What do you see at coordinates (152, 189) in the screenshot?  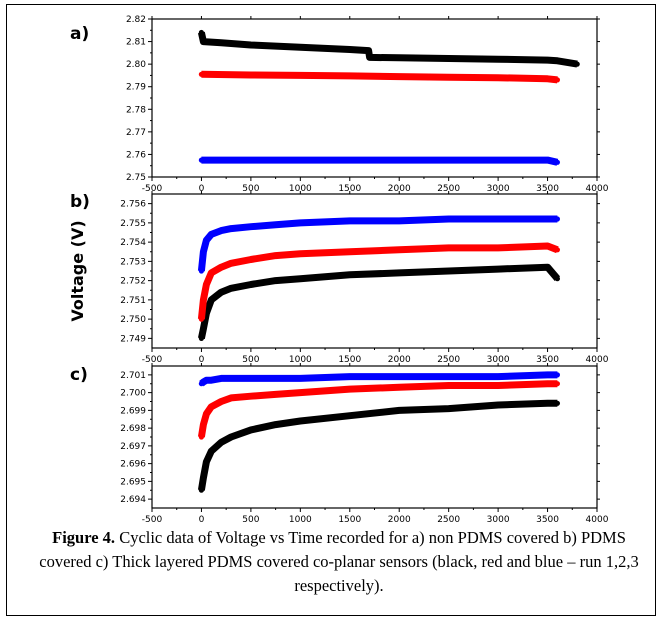 I see `x-tick-label: -500` at bounding box center [152, 189].